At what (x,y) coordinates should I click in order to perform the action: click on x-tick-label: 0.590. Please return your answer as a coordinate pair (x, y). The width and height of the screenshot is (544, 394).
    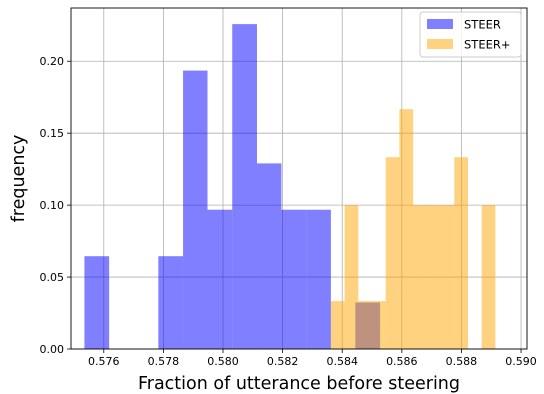
    Looking at the image, I should click on (521, 361).